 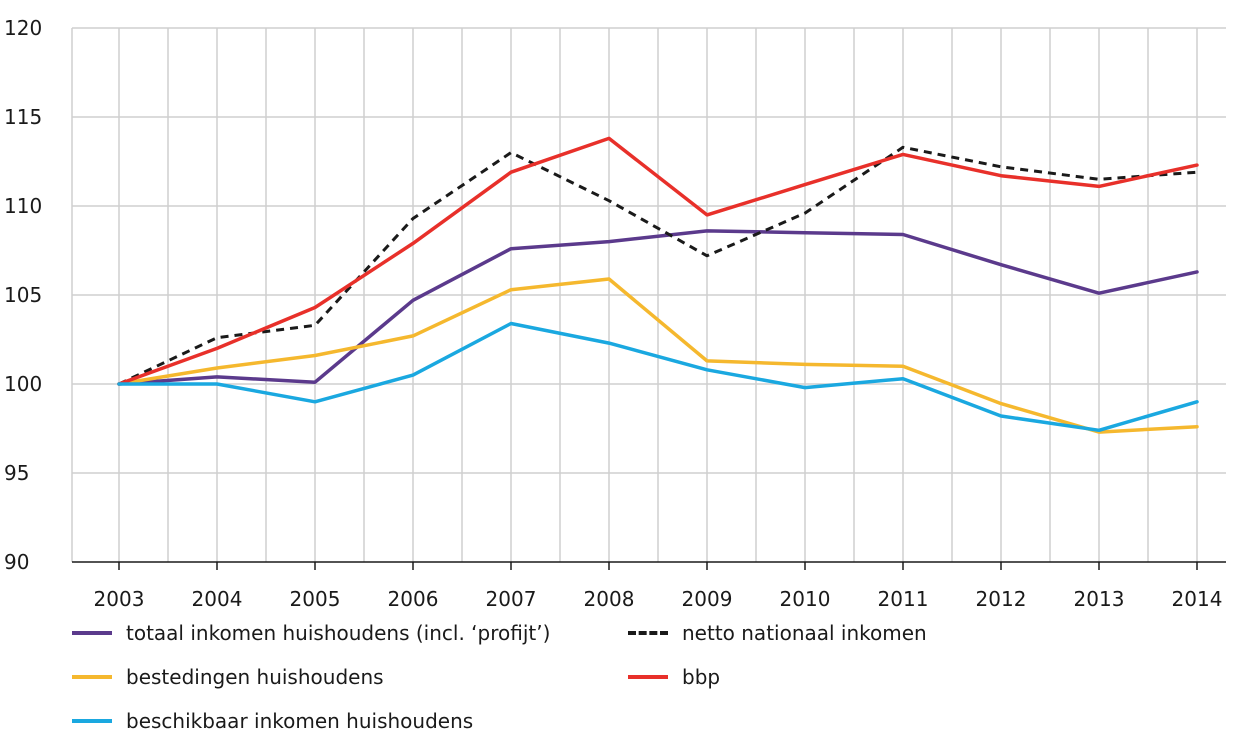 I want to click on legend-item-netto-nationaal-inkomen: netto nationaal inkomen, so click(x=777, y=633).